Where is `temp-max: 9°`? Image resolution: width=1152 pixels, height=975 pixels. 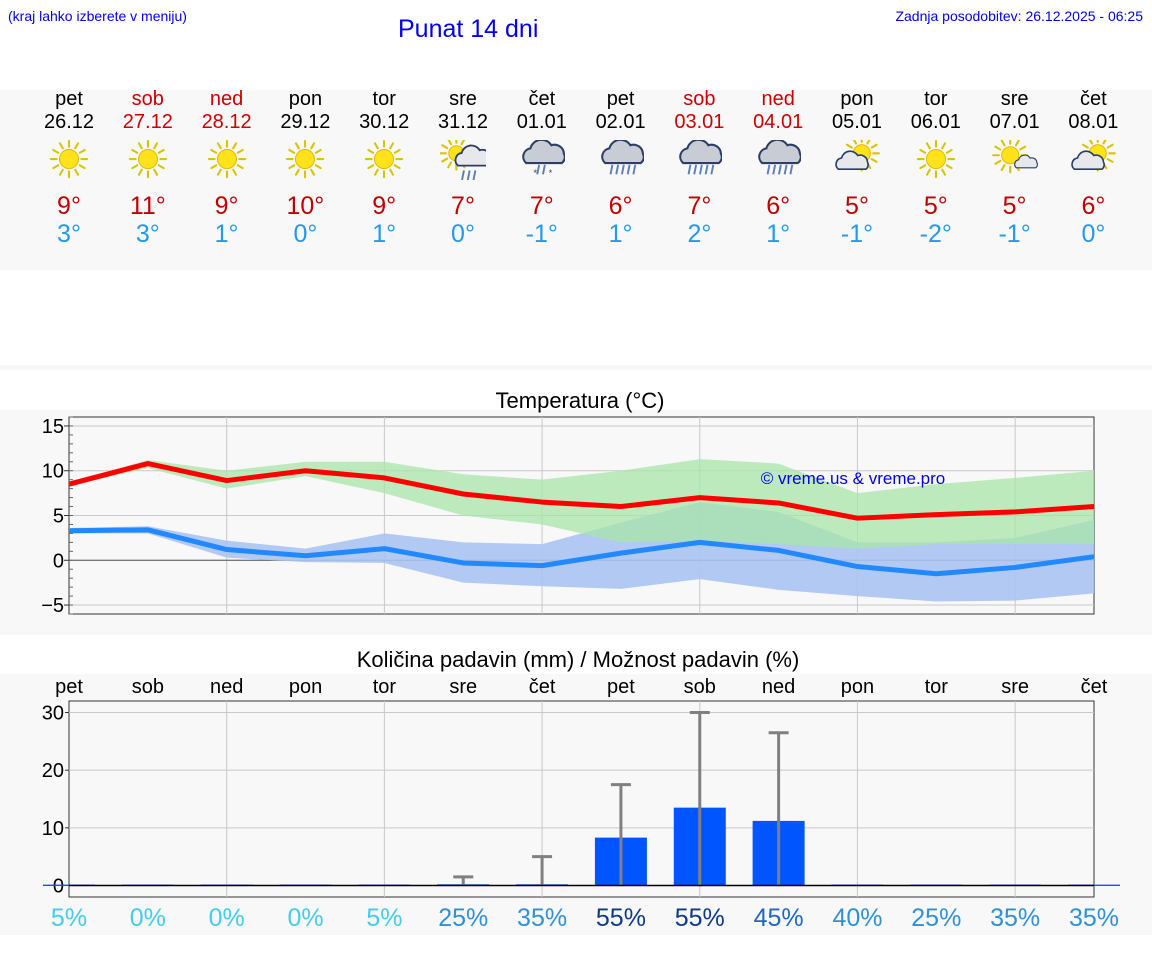 temp-max: 9° is located at coordinates (69, 206).